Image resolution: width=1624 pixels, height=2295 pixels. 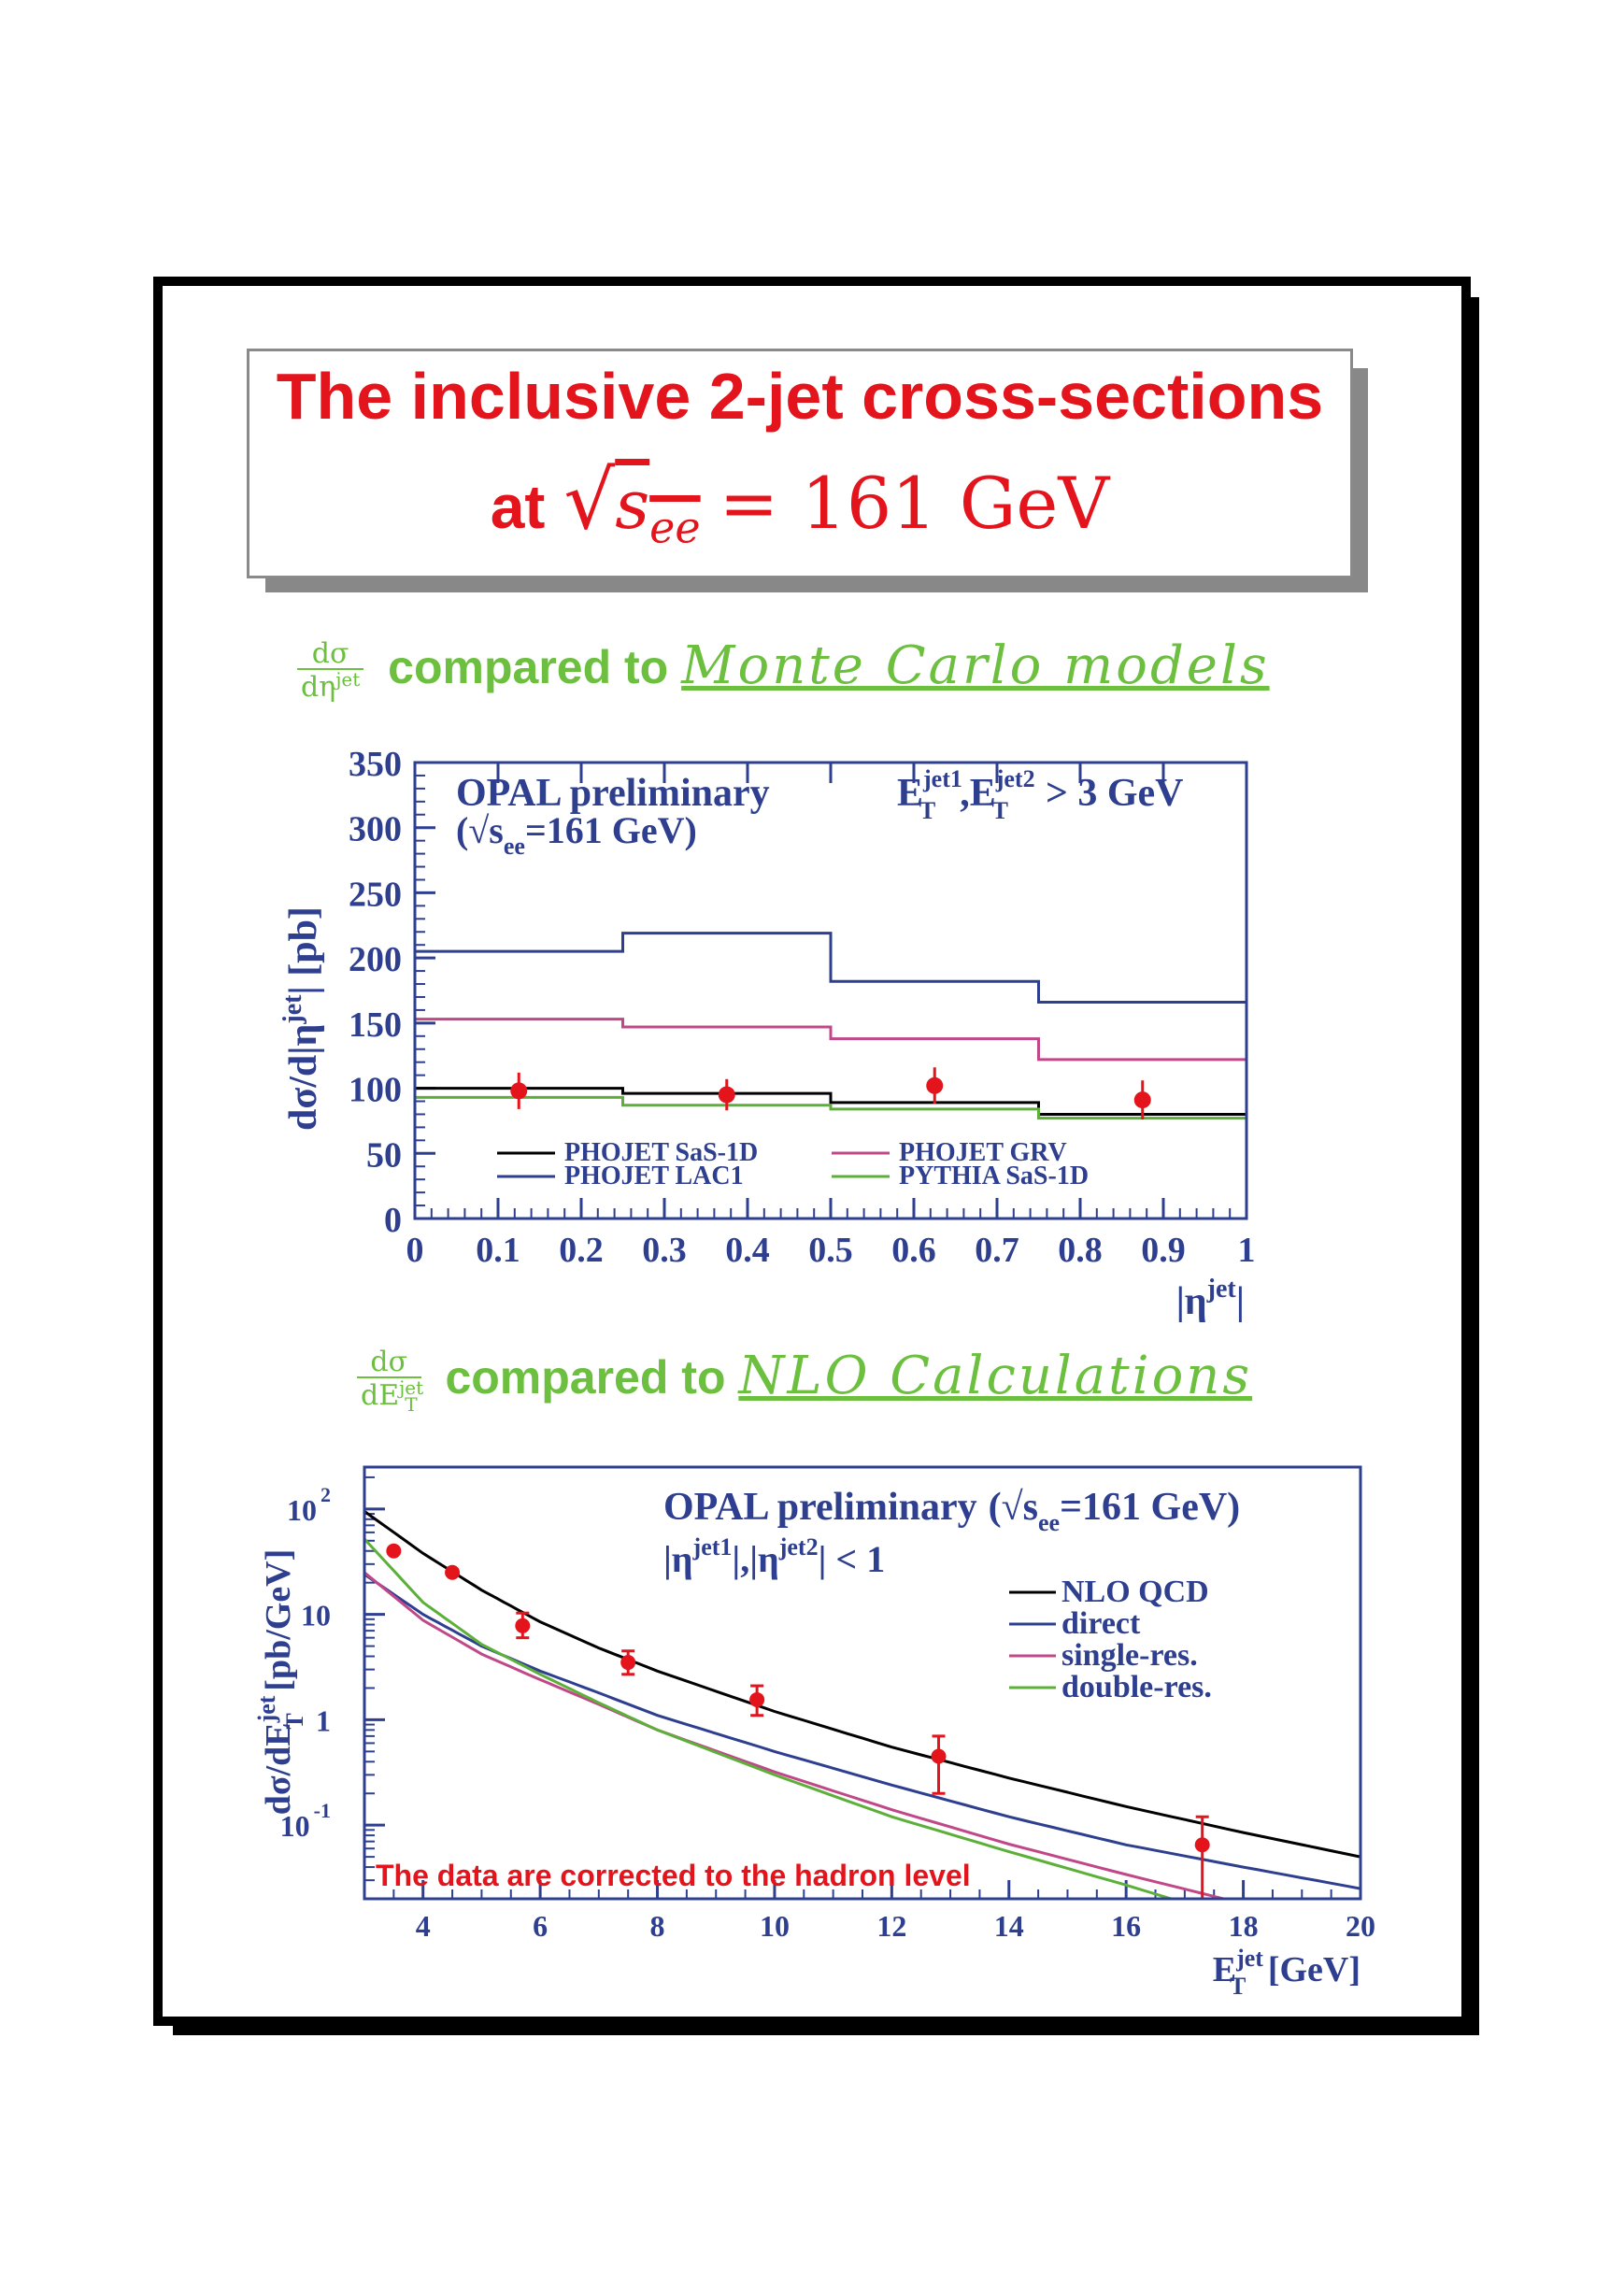 What do you see at coordinates (1129, 1655) in the screenshot?
I see `et-legend-label: single-res.` at bounding box center [1129, 1655].